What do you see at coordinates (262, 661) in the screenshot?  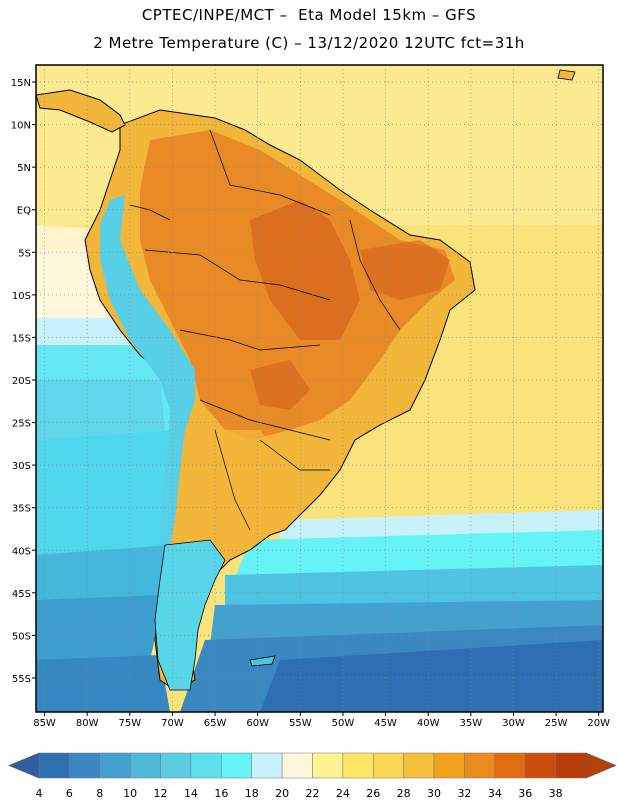 I see `falkland-islands` at bounding box center [262, 661].